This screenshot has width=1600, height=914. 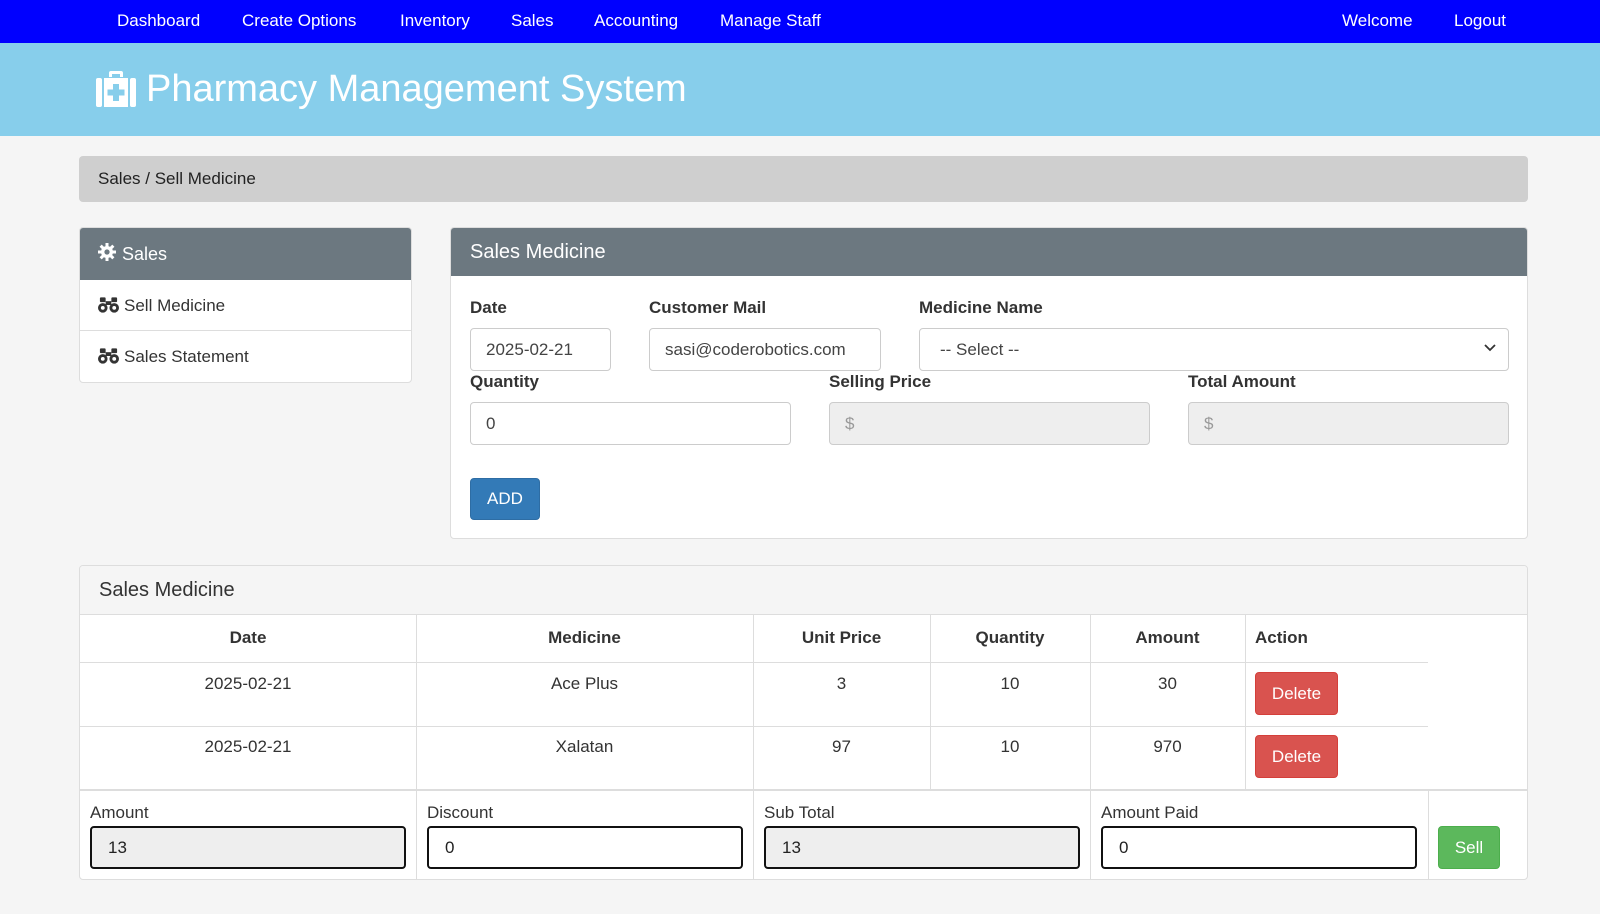 I want to click on date-field: 2025-02-21, so click(x=540, y=349).